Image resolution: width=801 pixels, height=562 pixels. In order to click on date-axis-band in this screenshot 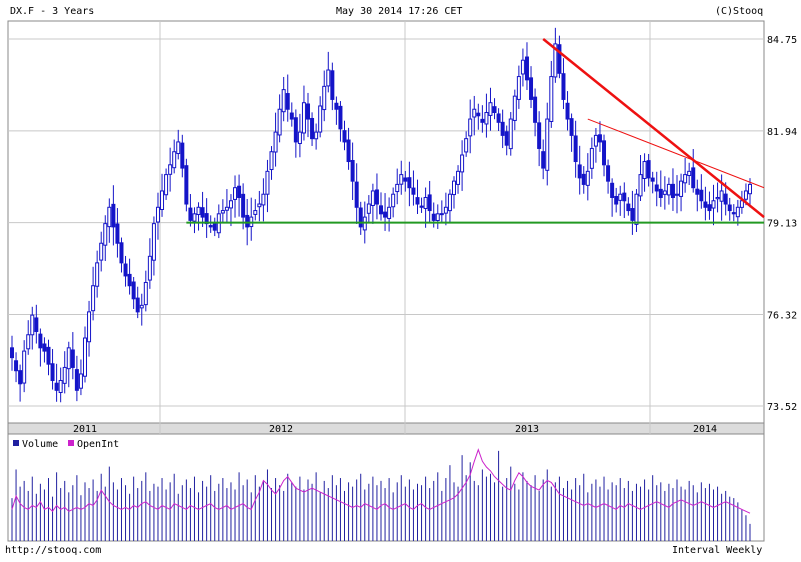, I will do `click(386, 428)`.